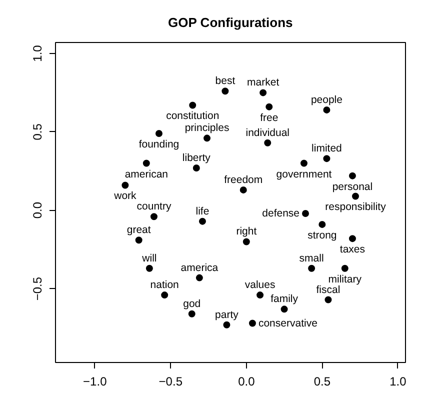 This screenshot has width=425, height=415. I want to click on annotation: family, so click(284, 299).